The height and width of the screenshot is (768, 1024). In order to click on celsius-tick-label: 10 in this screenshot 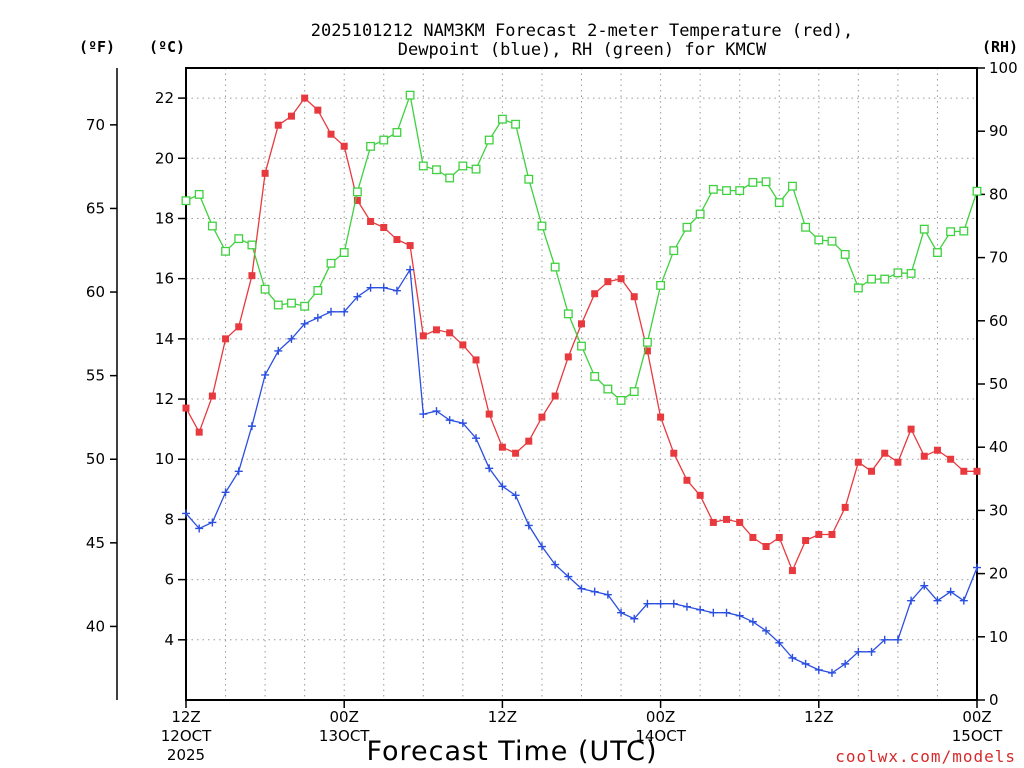, I will do `click(164, 459)`.